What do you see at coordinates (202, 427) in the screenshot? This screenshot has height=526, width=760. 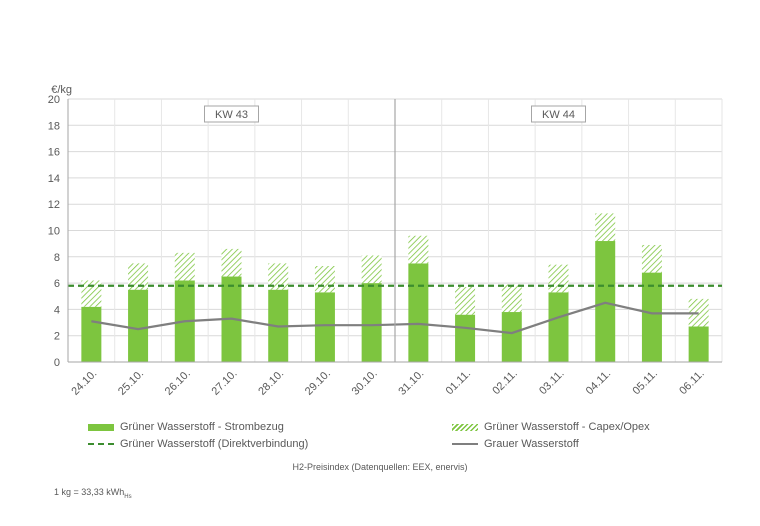 I see `legend-label-strombezug: Grüner Wasserstoff - Strombezug` at bounding box center [202, 427].